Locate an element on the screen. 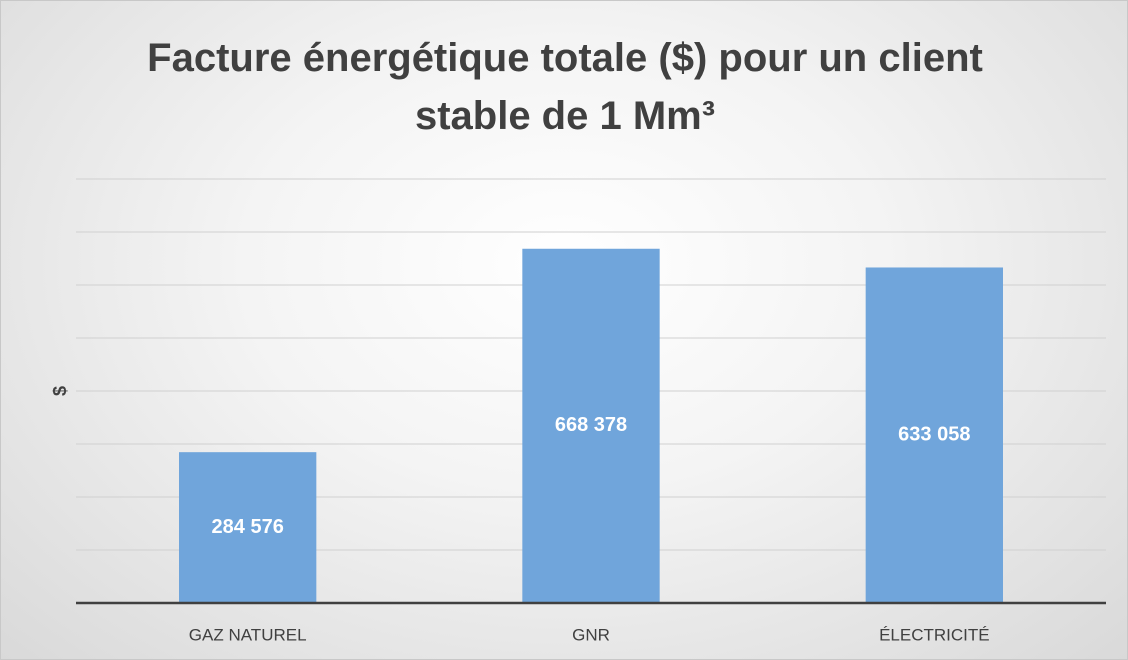 This screenshot has height=660, width=1128. x-tick-label: GNR is located at coordinates (591, 634).